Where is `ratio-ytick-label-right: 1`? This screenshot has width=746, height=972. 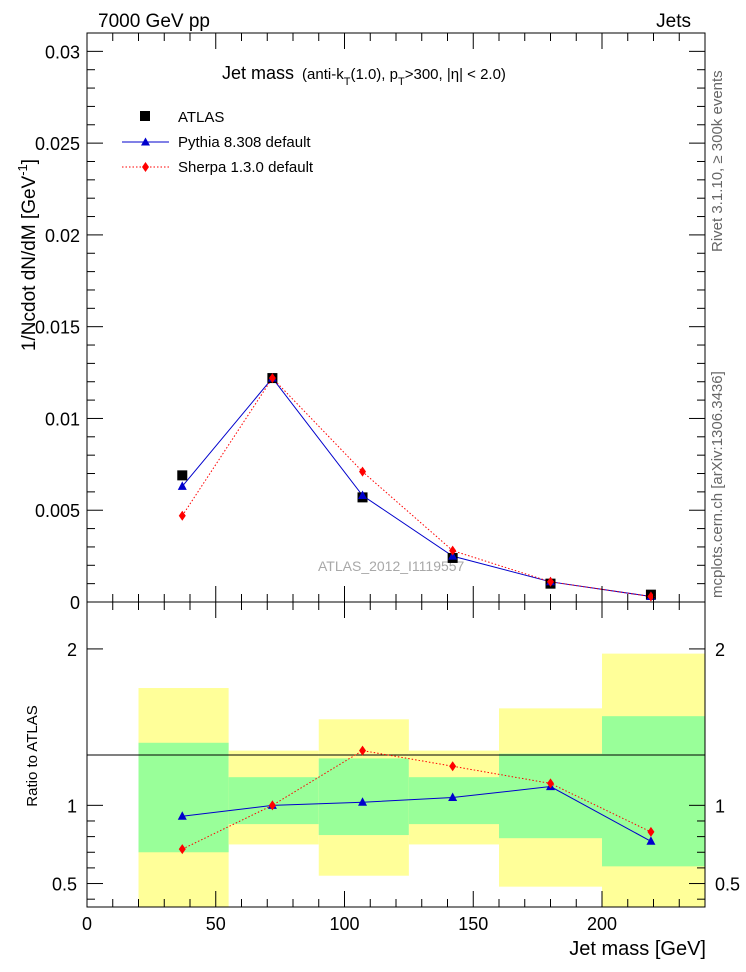
ratio-ytick-label-right: 1 is located at coordinates (720, 806).